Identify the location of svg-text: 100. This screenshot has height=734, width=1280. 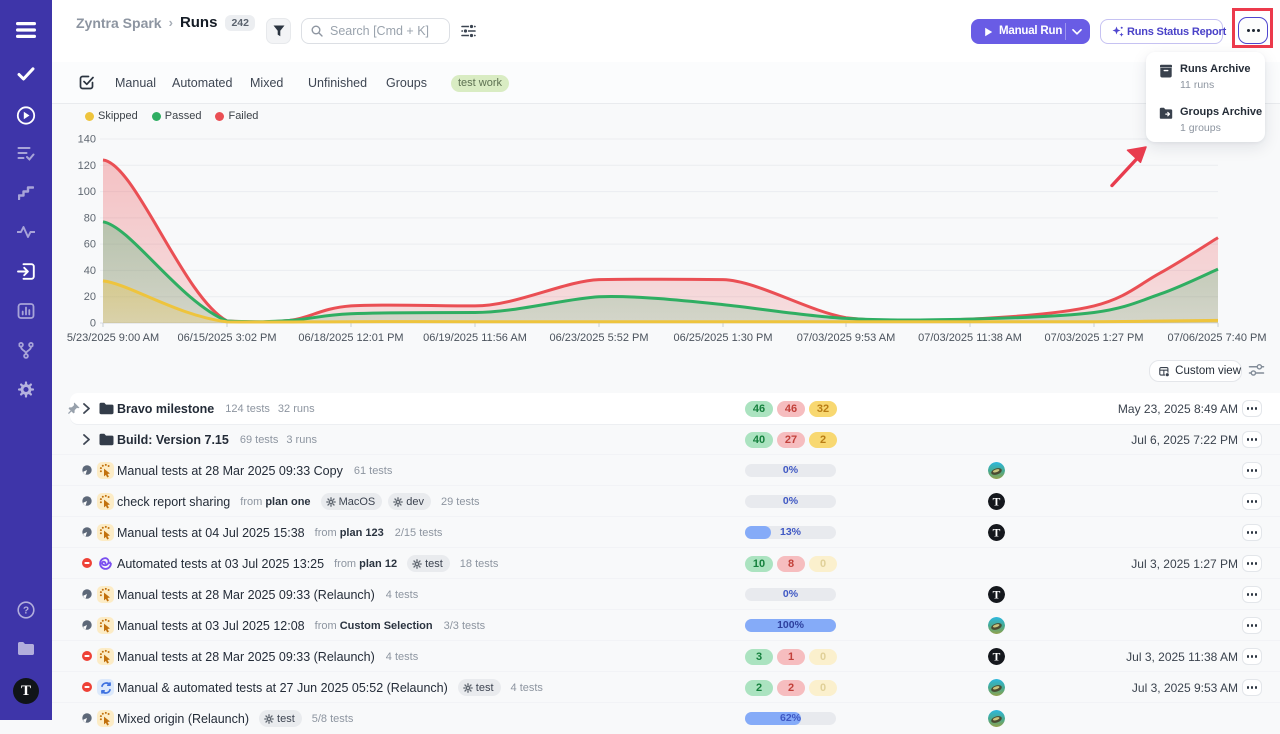
(87, 192).